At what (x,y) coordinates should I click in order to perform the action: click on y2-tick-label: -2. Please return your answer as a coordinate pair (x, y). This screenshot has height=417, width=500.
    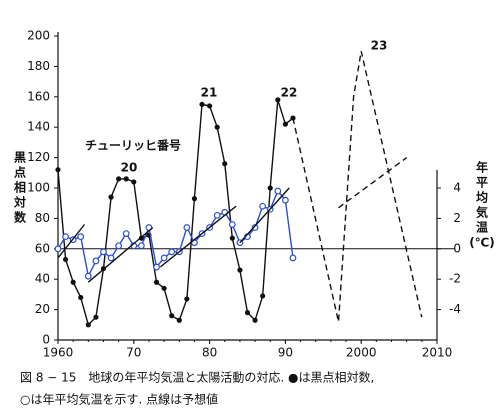
    Looking at the image, I should click on (455, 279).